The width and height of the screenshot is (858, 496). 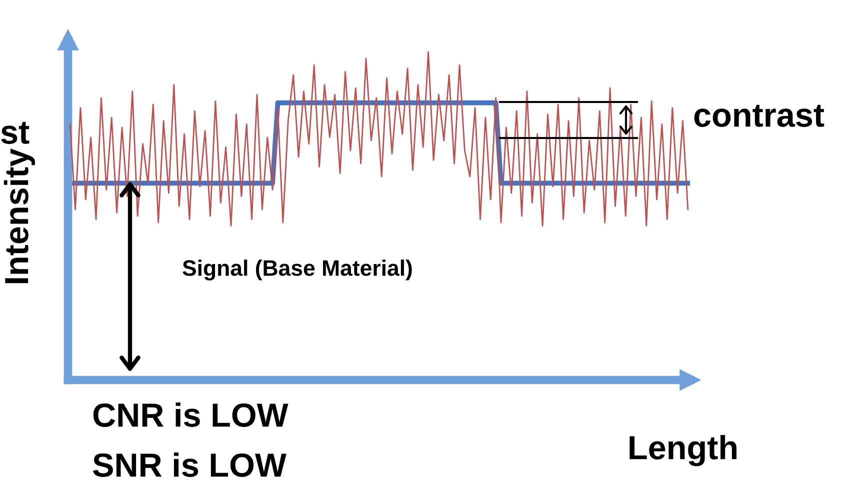 I want to click on text: CNR is LOW, so click(x=190, y=414).